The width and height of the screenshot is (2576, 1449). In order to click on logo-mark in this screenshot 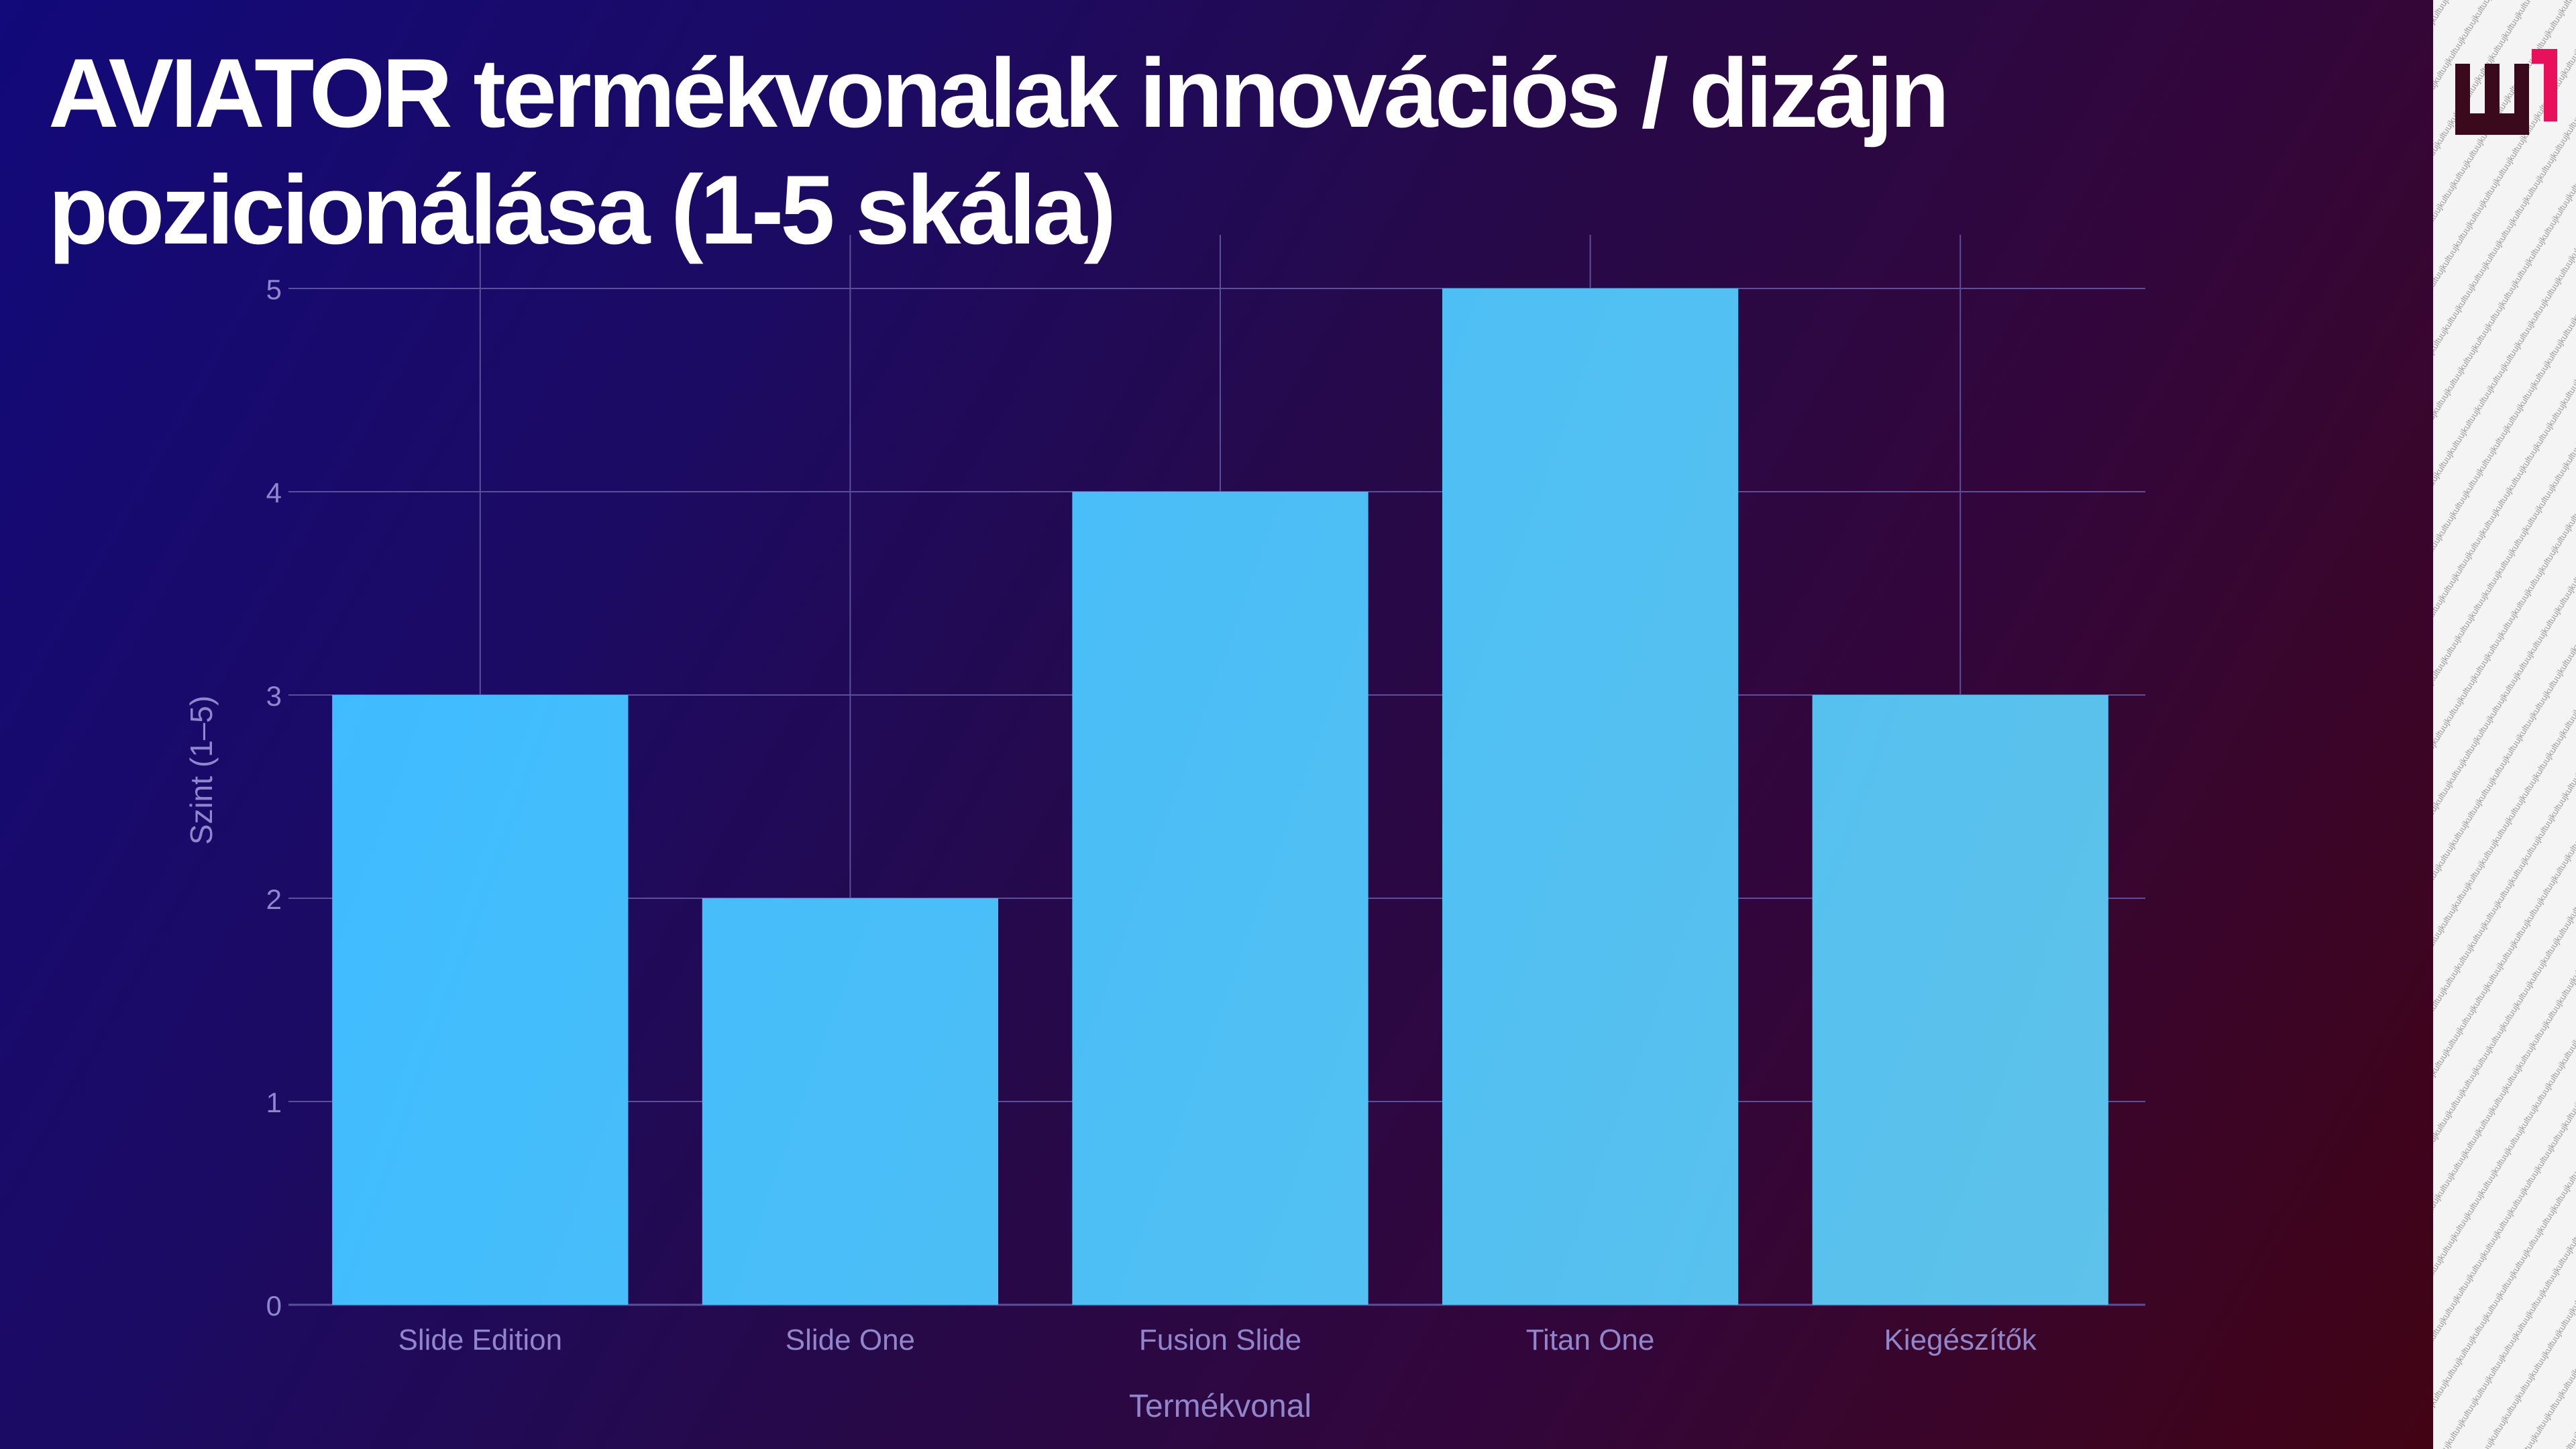, I will do `click(2492, 99)`.